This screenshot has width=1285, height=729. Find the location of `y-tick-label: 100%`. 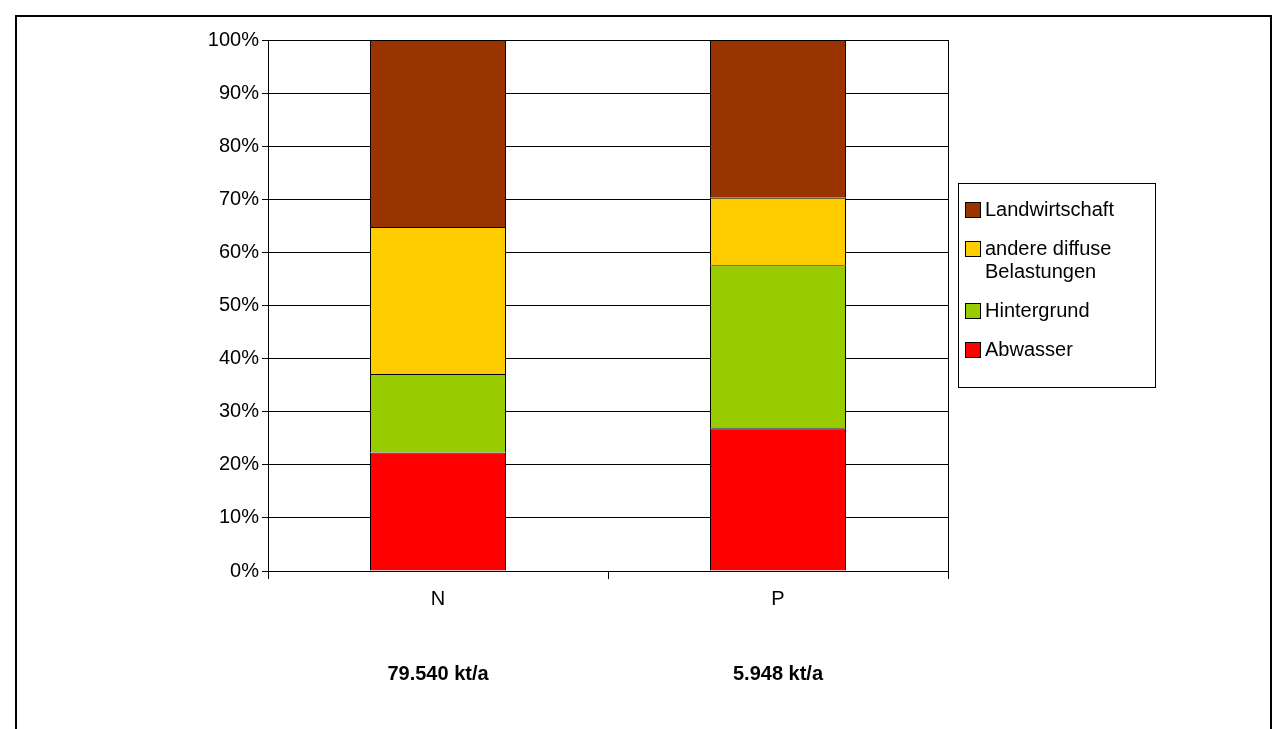

y-tick-label: 100% is located at coordinates (233, 38).